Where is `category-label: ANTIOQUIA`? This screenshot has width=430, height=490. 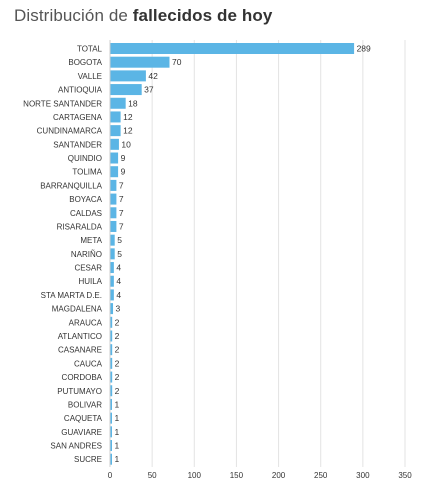 category-label: ANTIOQUIA is located at coordinates (80, 90).